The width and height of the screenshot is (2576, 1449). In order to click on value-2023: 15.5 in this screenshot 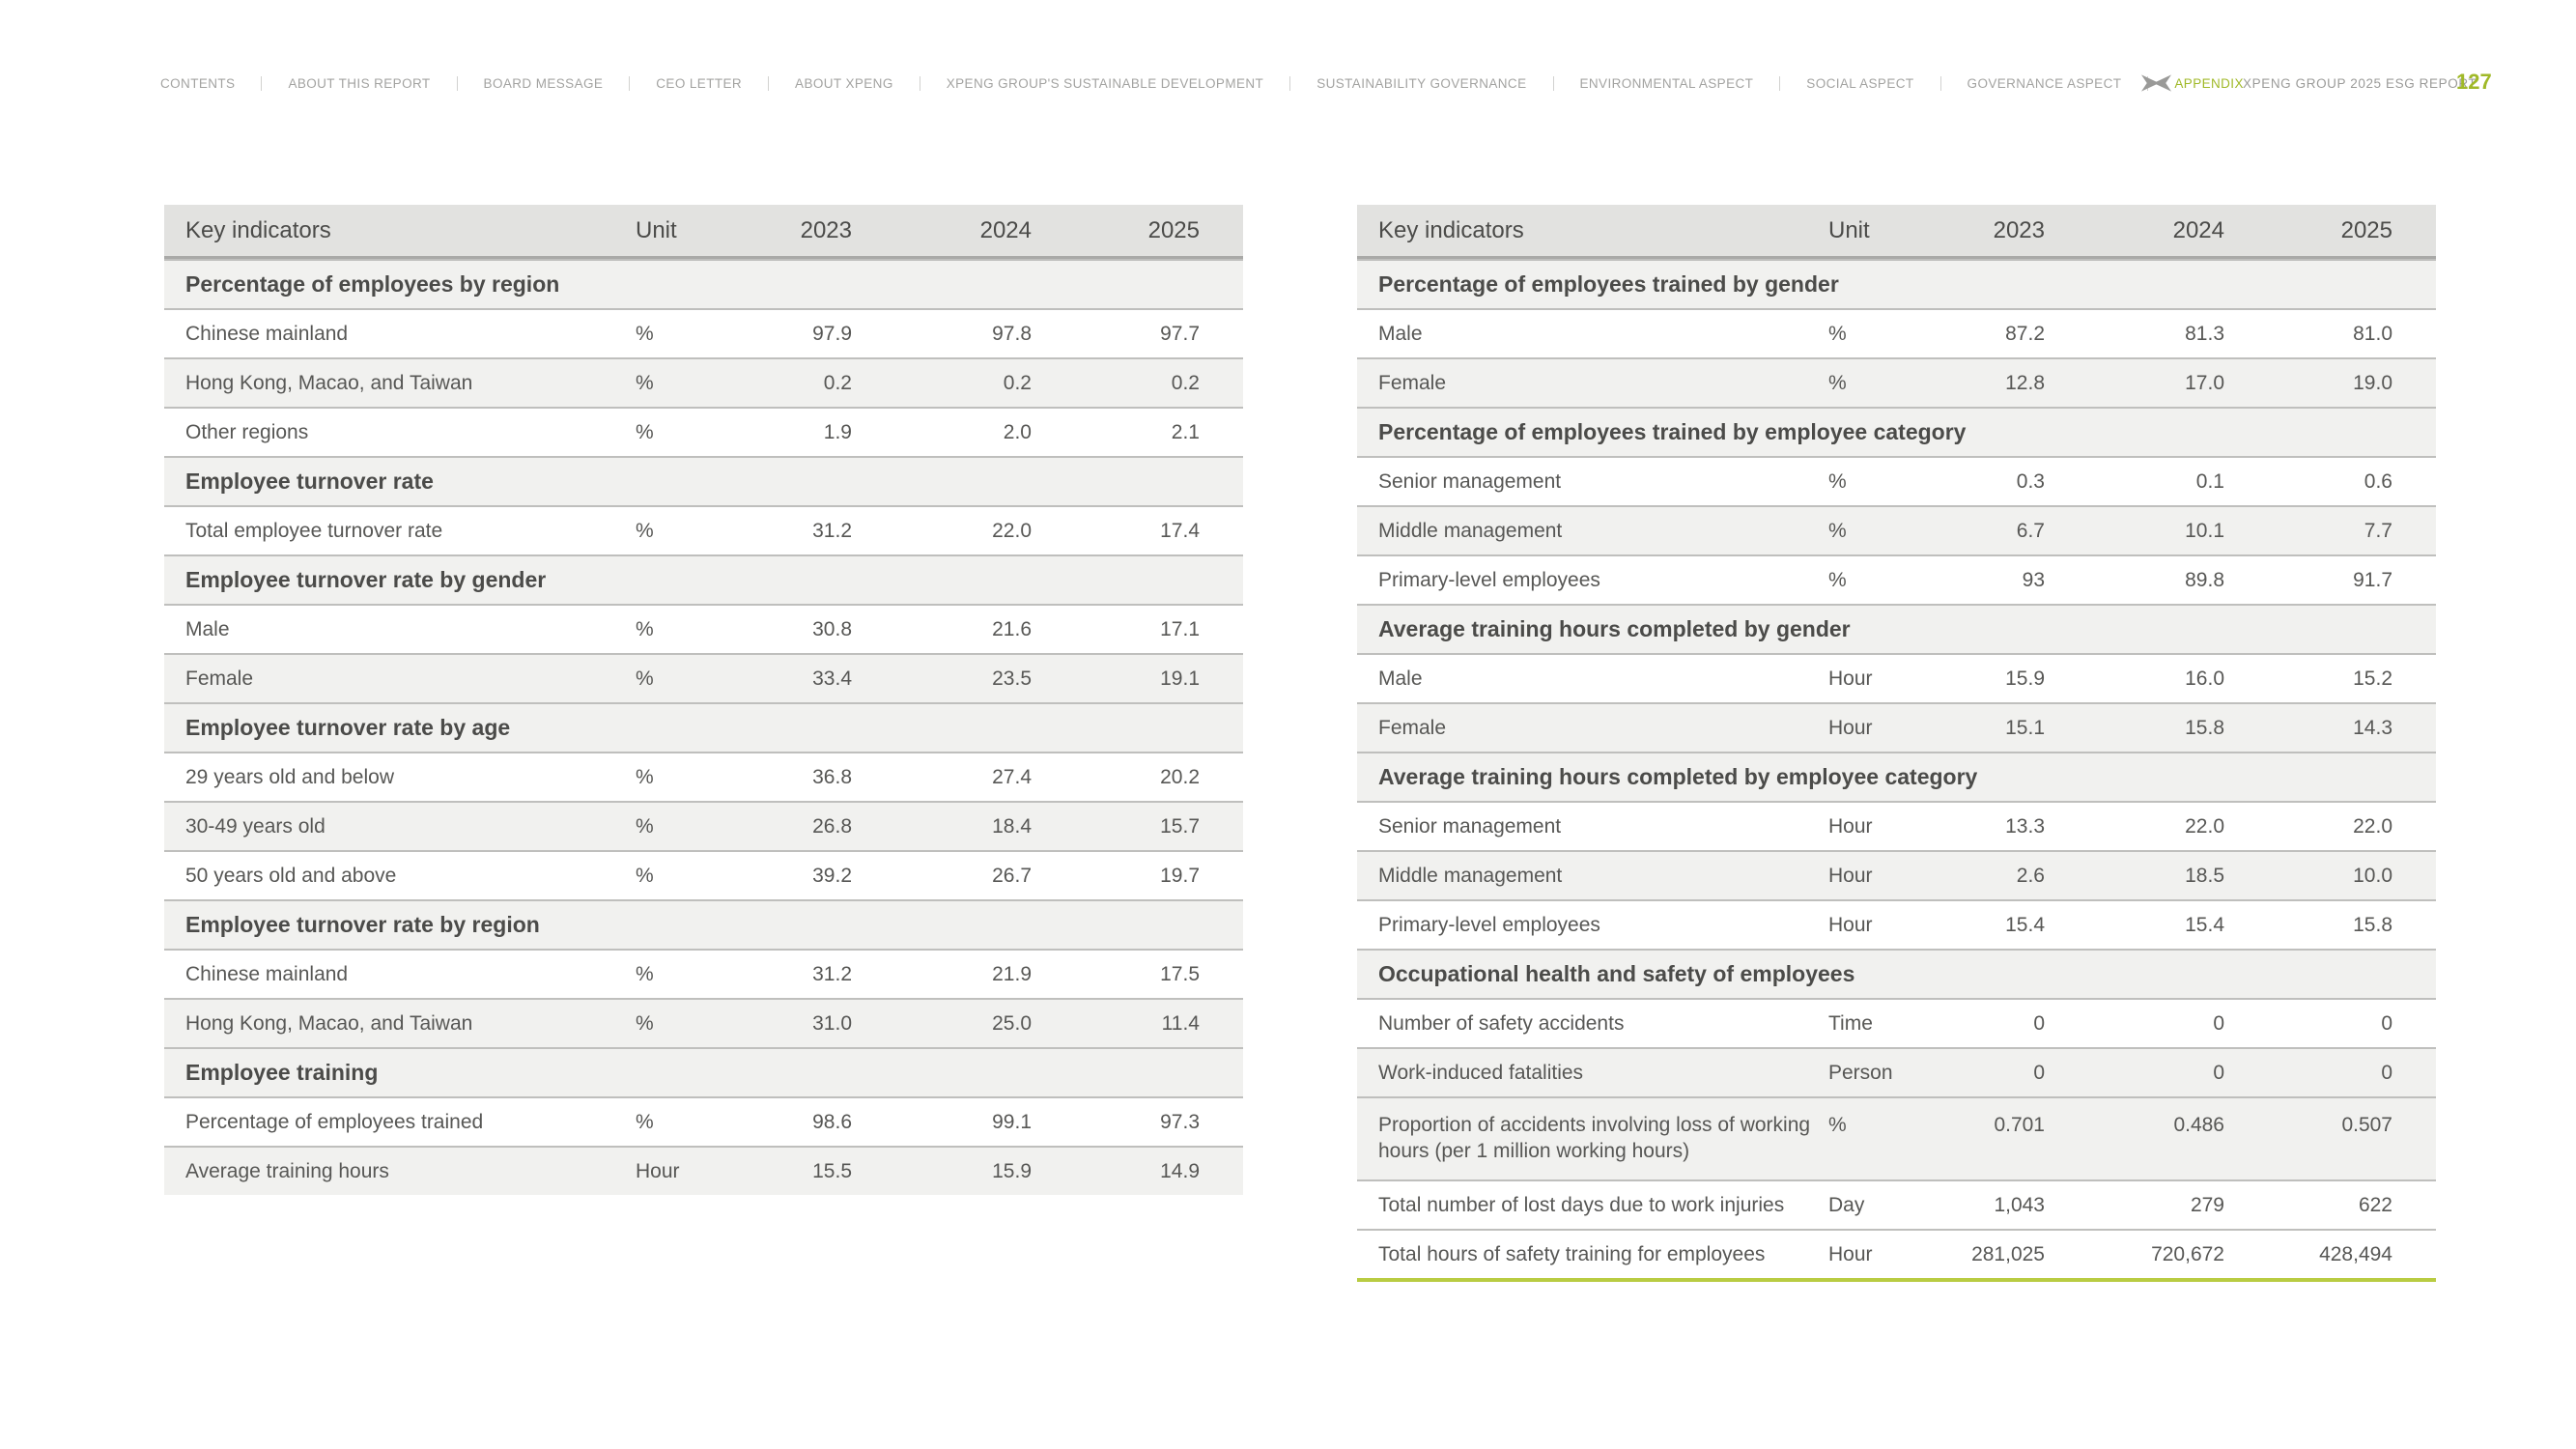, I will do `click(832, 1170)`.